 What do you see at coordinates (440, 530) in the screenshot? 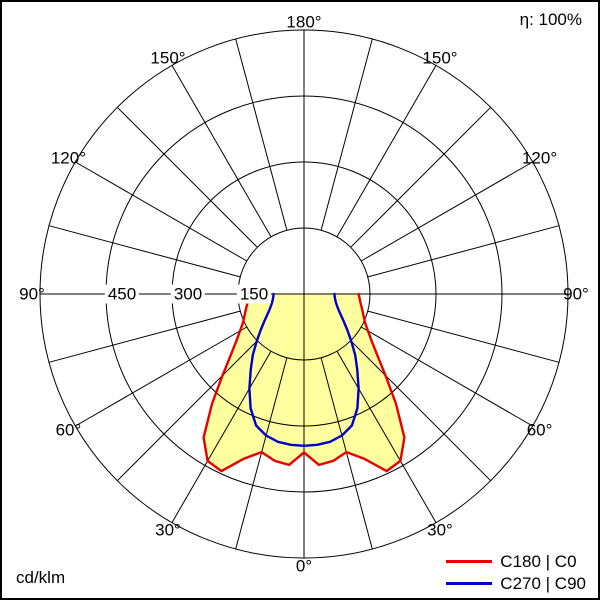
I see `angle-label-30-right: 30°` at bounding box center [440, 530].